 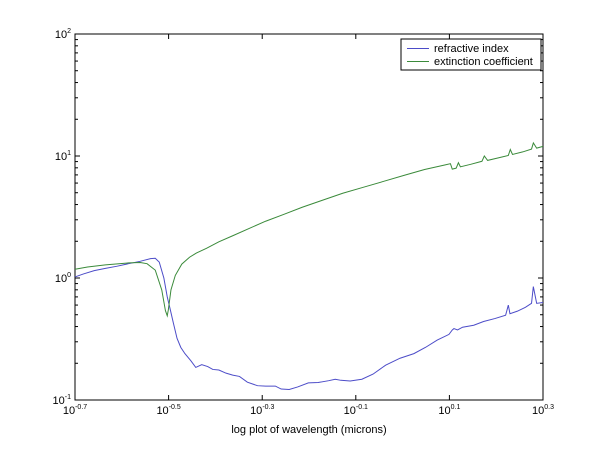 What do you see at coordinates (168, 410) in the screenshot?
I see `x-tick-label: 10-0.5` at bounding box center [168, 410].